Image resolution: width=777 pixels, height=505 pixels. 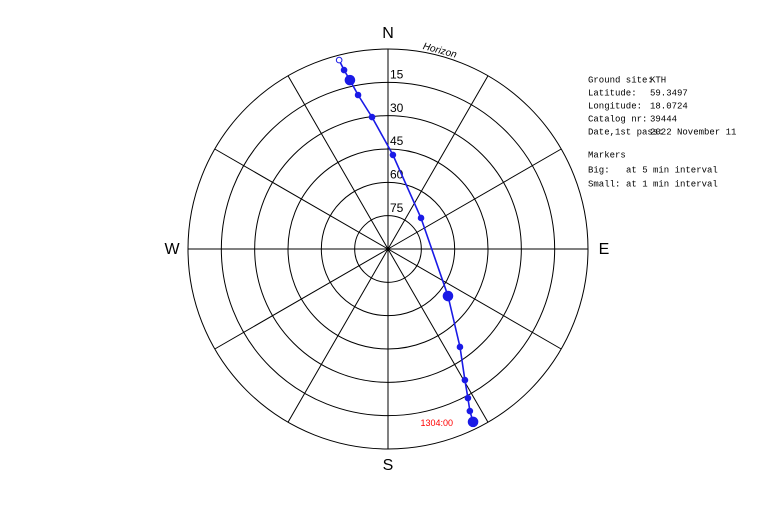 I want to click on ring-label: 30, so click(x=397, y=108).